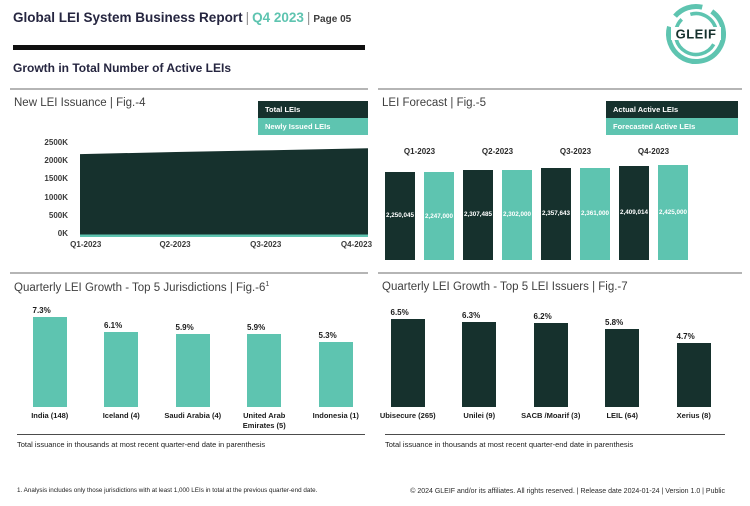 This screenshot has height=506, width=750. Describe the element at coordinates (434, 103) in the screenshot. I see `chart-title-fig5: LEI Forecast | Fig.-5` at that location.